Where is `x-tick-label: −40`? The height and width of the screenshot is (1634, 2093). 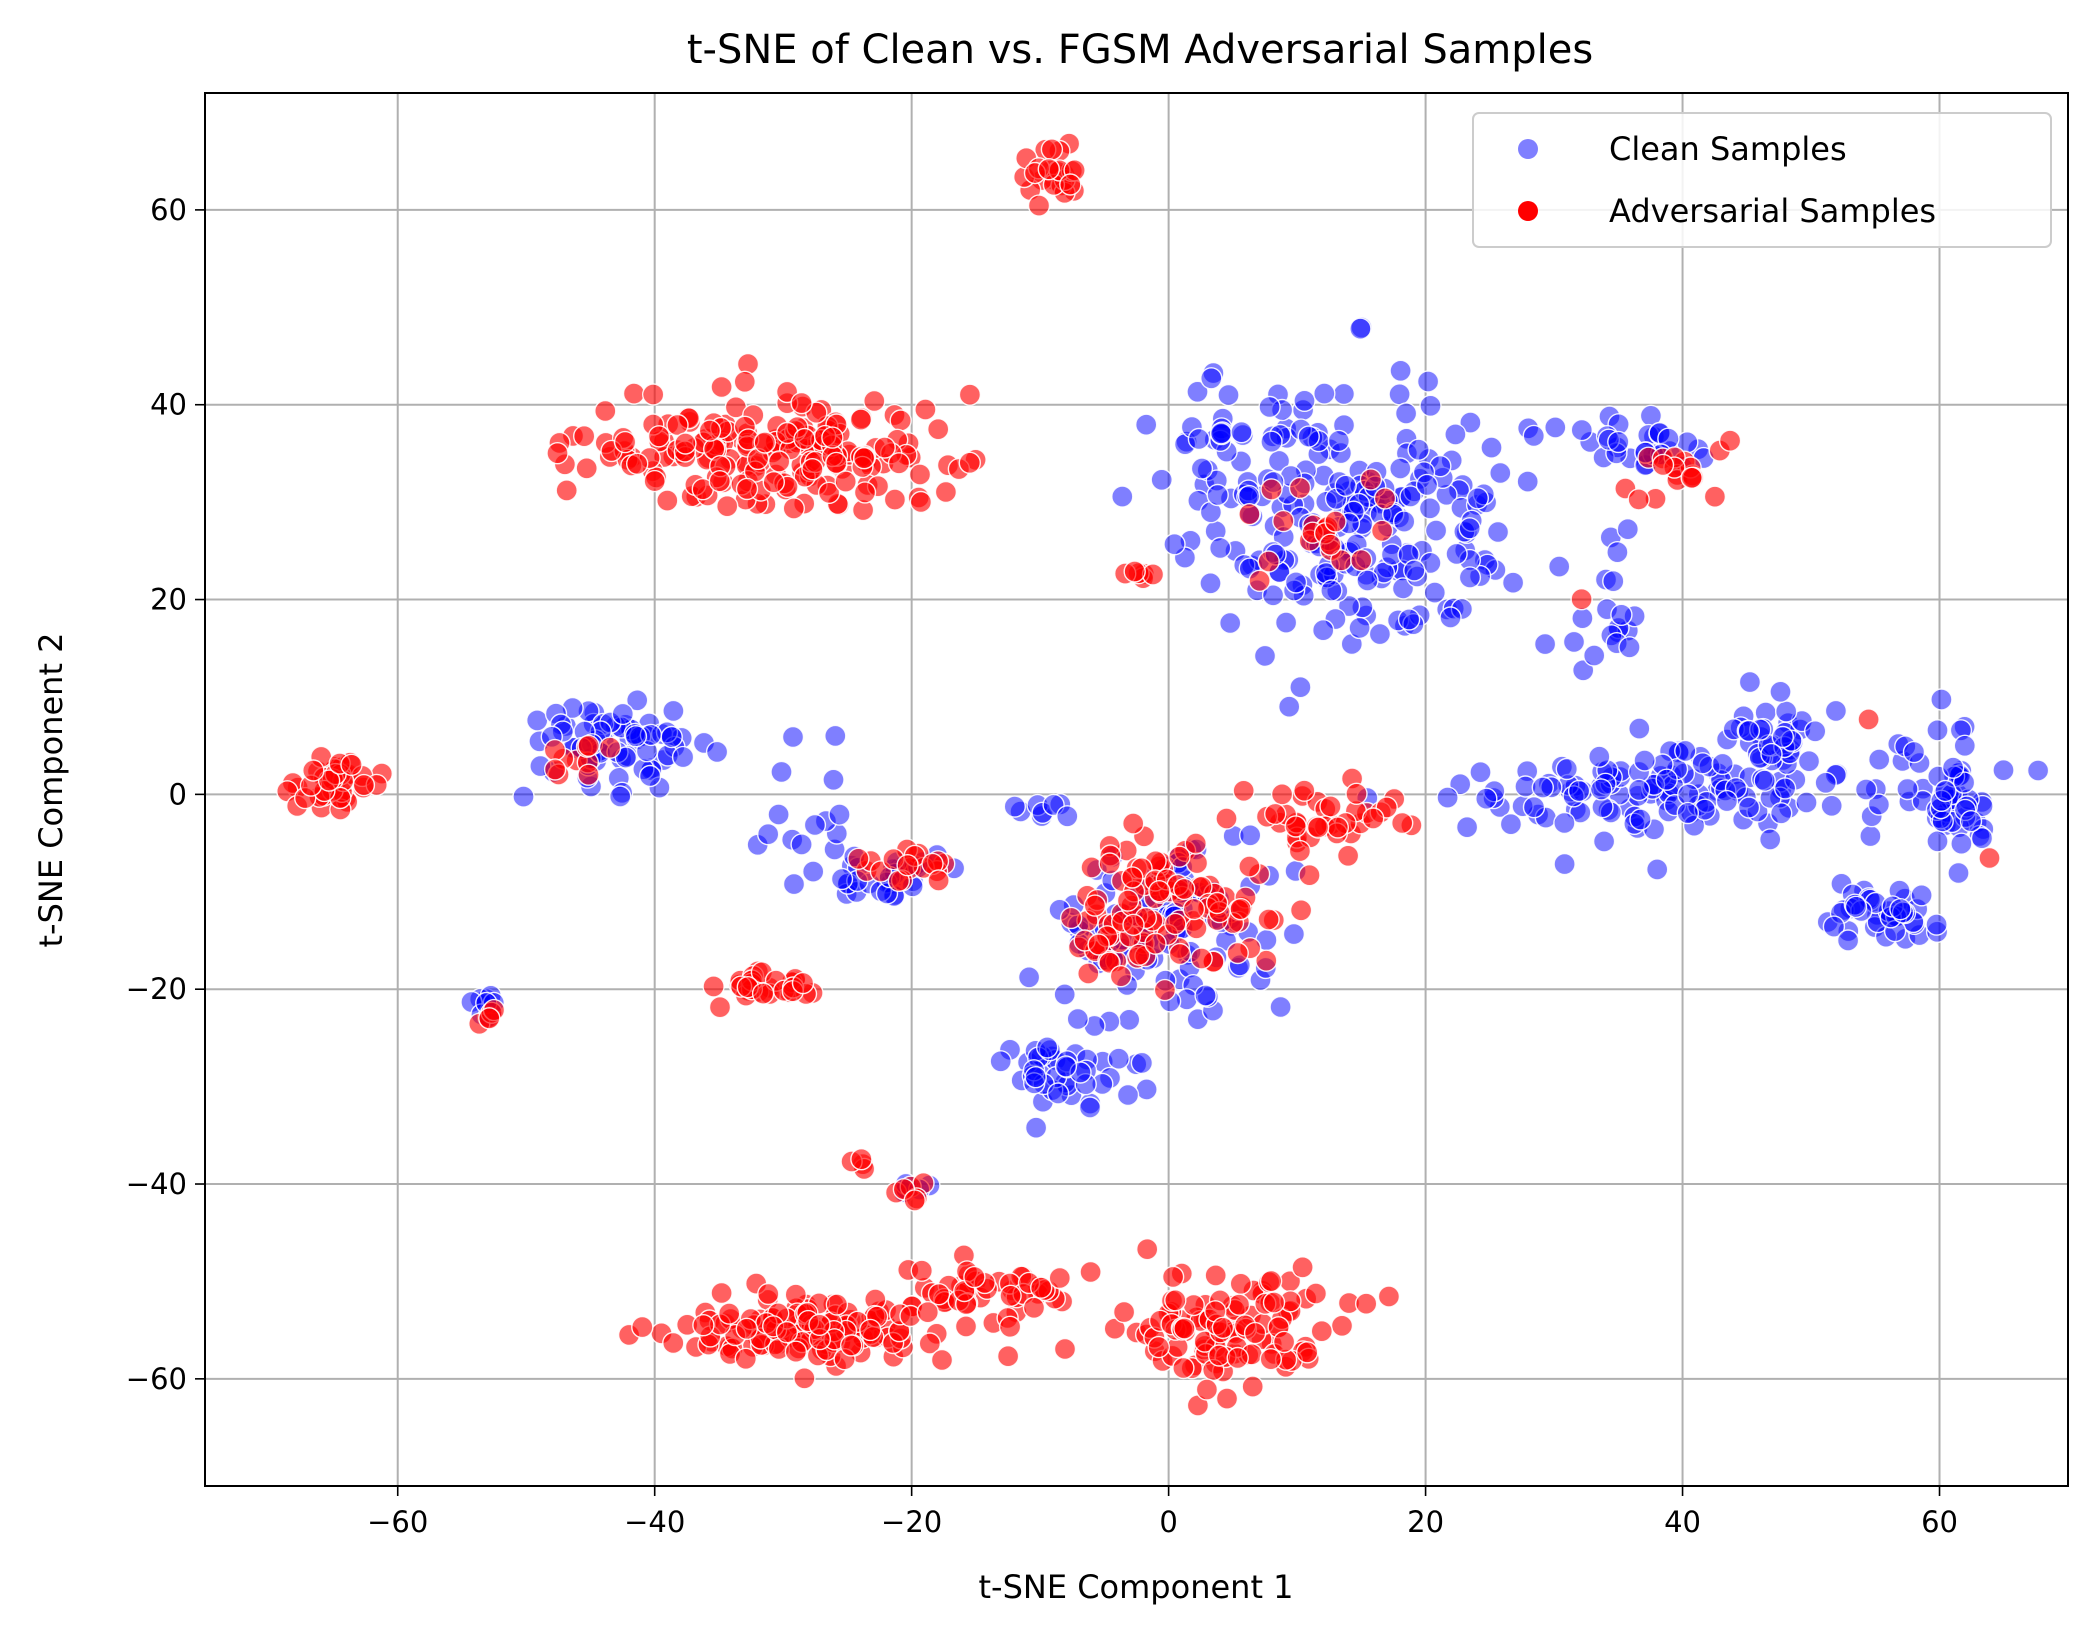 x-tick-label: −40 is located at coordinates (654, 1522).